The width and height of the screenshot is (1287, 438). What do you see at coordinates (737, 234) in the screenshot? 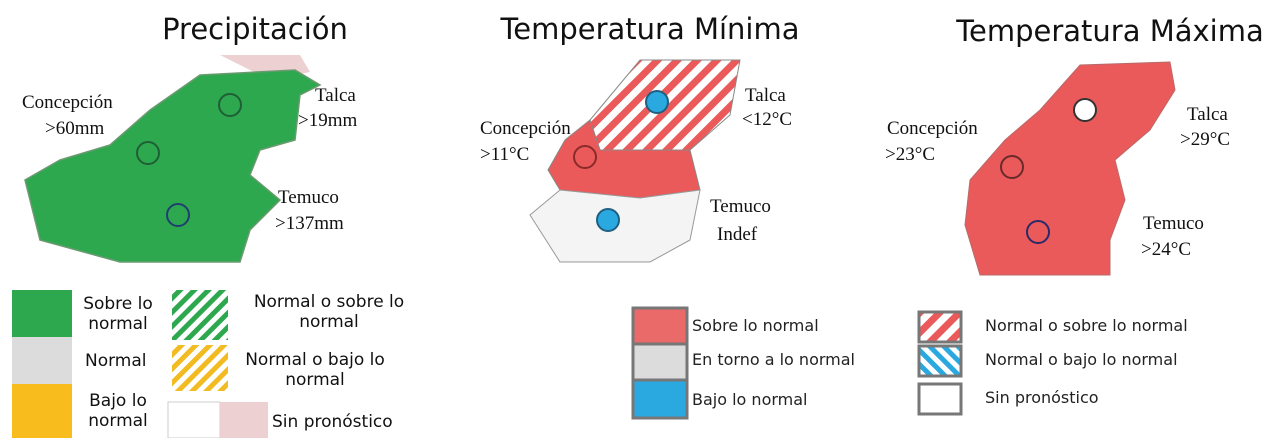
I see `city-value: Indef` at bounding box center [737, 234].